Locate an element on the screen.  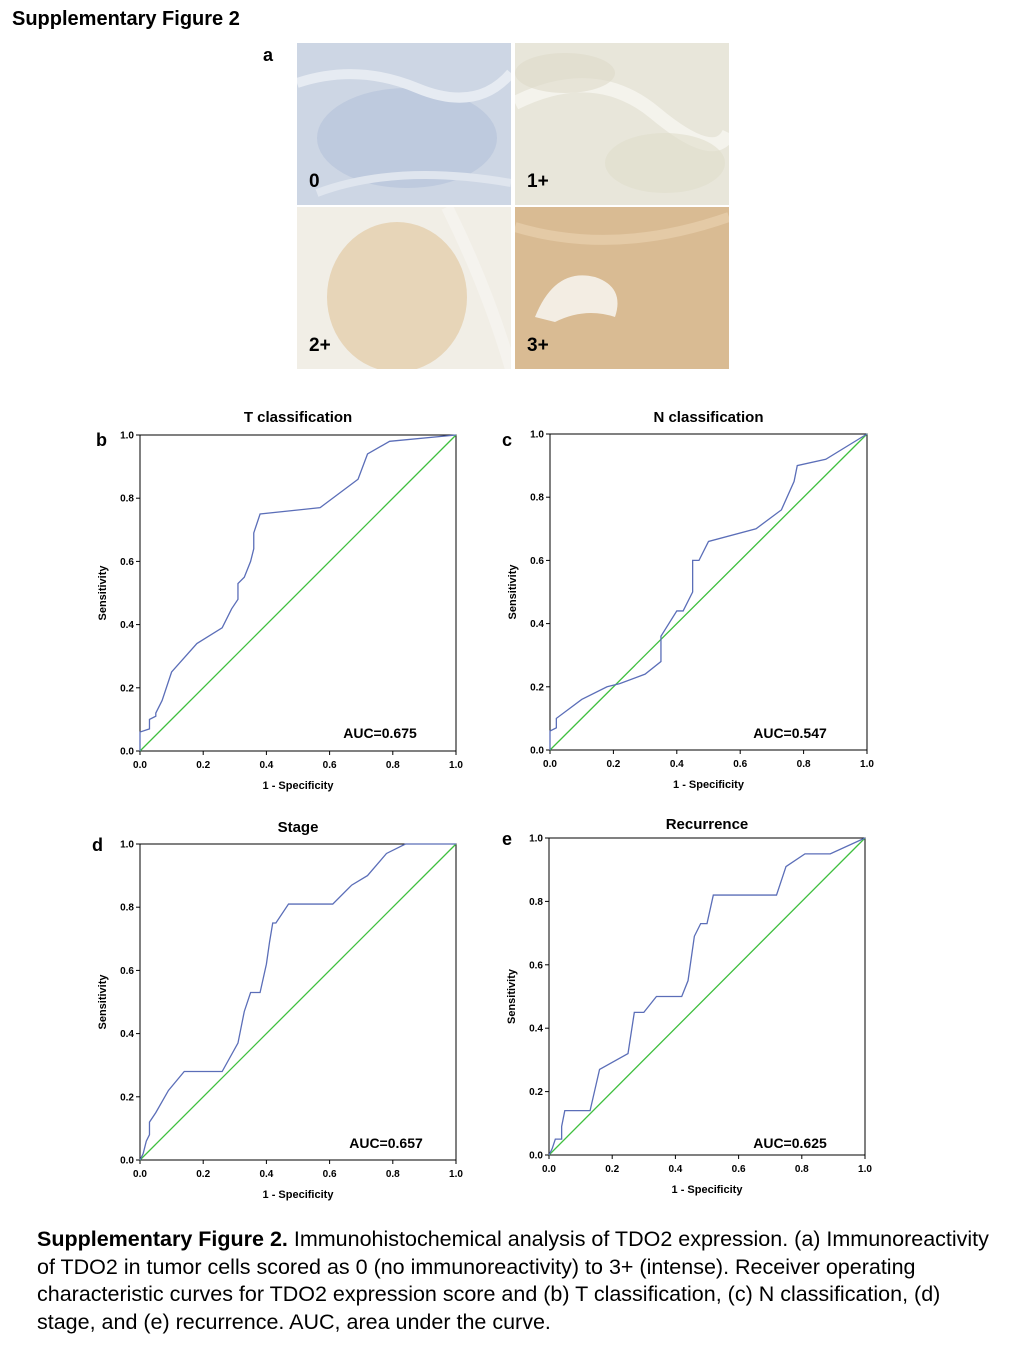
chart-c-x-tick-label: 0.4 is located at coordinates (677, 764).